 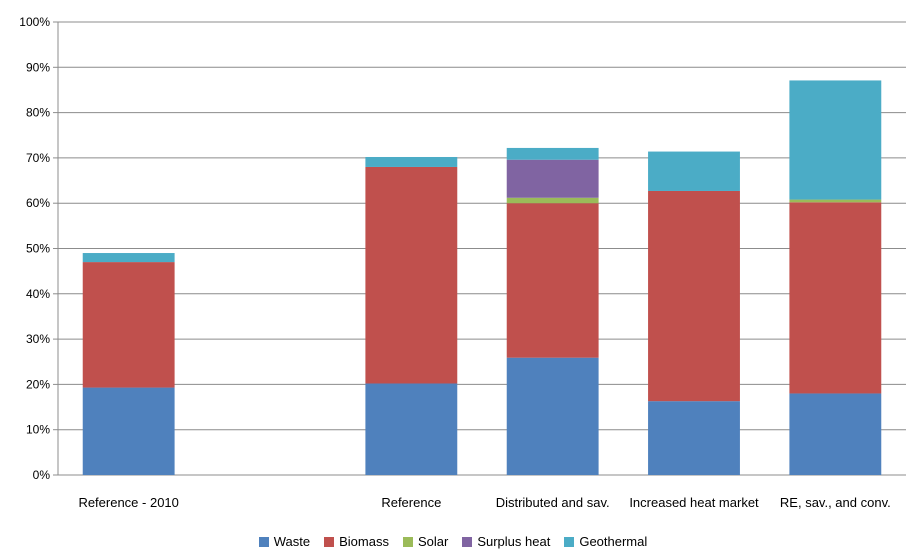 I want to click on x-tick-label: RE, sav., and conv., so click(x=835, y=502).